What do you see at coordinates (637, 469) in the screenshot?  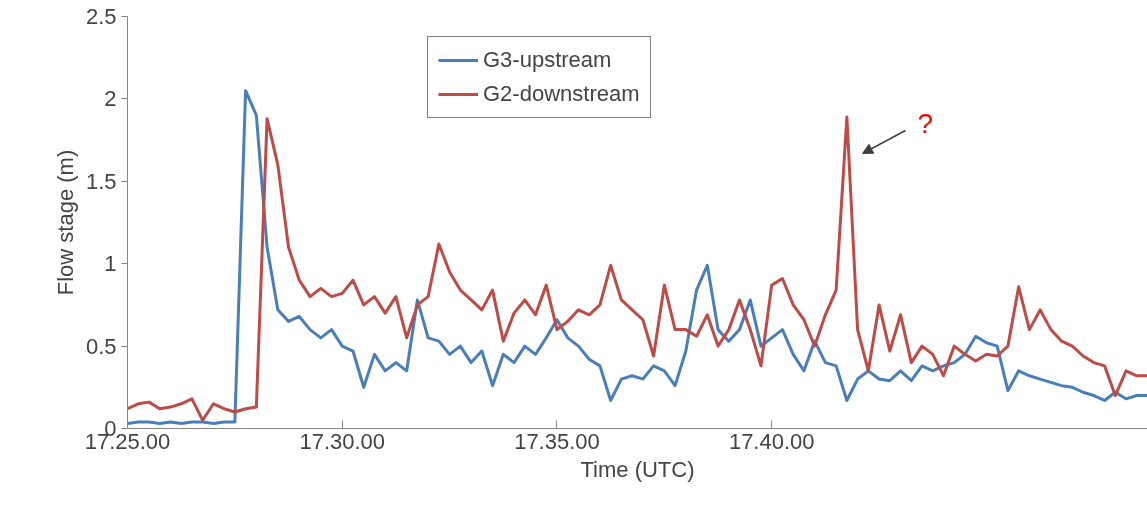 I see `x-axis-title: Time (UTC)` at bounding box center [637, 469].